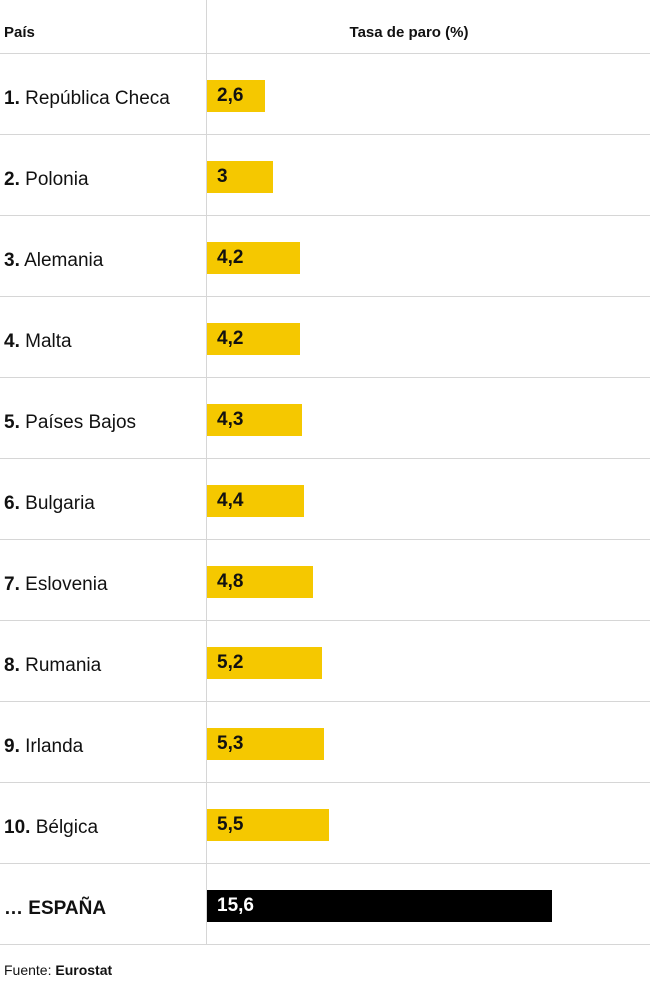  I want to click on country-name: ESPAÑA, so click(67, 908).